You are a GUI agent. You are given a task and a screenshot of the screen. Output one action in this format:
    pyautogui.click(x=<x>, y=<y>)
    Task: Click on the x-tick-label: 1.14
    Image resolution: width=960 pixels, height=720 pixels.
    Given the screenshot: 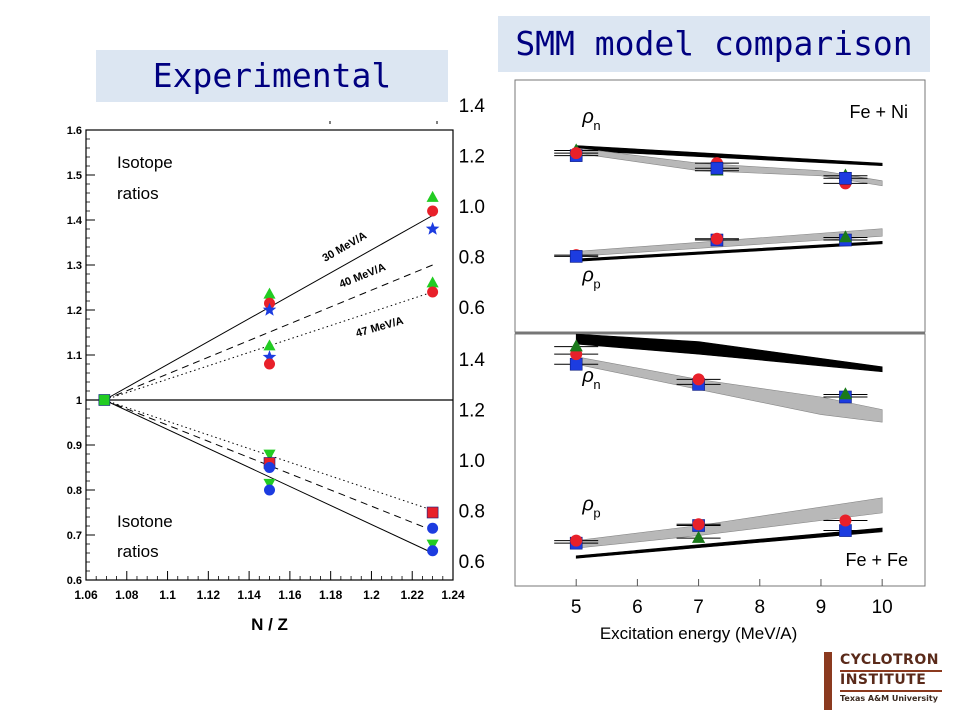 What is the action you would take?
    pyautogui.click(x=249, y=595)
    